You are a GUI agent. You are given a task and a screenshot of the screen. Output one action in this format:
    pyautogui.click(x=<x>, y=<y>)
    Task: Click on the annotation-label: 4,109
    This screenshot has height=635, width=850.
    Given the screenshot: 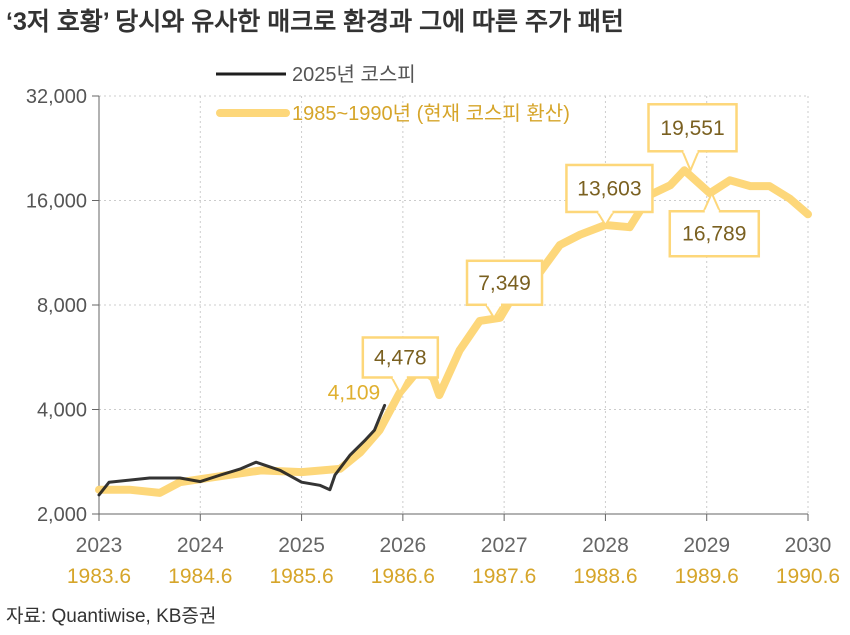 What is the action you would take?
    pyautogui.click(x=354, y=392)
    